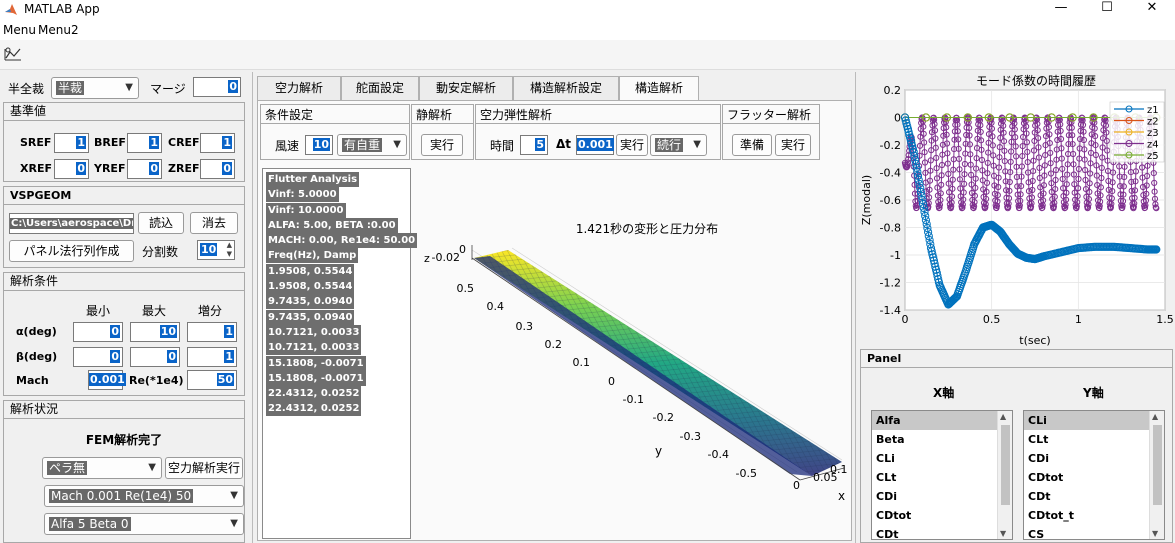  I want to click on y-tick-label: -1, so click(895, 255).